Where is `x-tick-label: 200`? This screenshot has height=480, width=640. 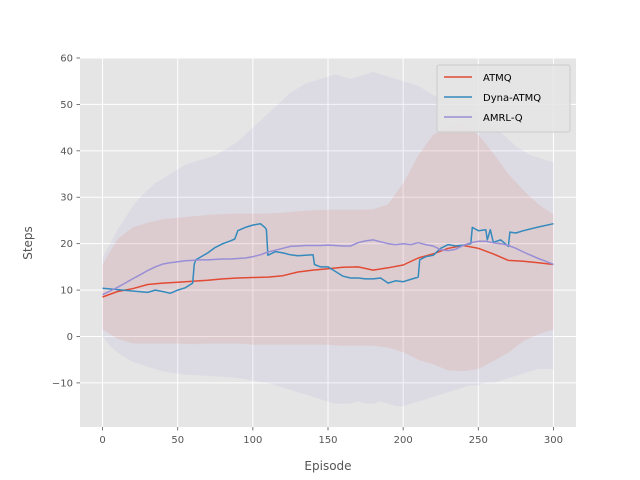 x-tick-label: 200 is located at coordinates (403, 440).